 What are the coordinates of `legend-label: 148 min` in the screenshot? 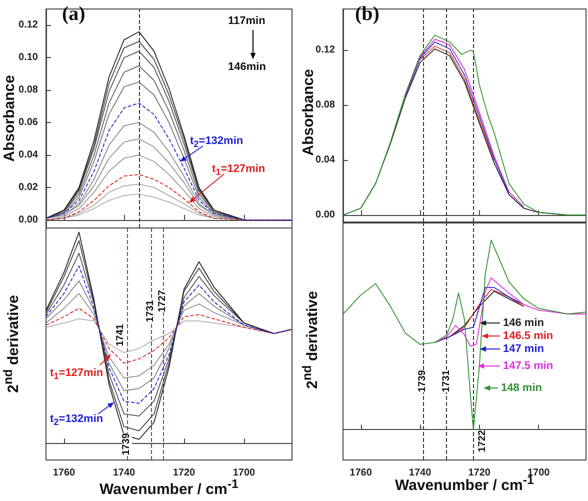 It's located at (521, 388).